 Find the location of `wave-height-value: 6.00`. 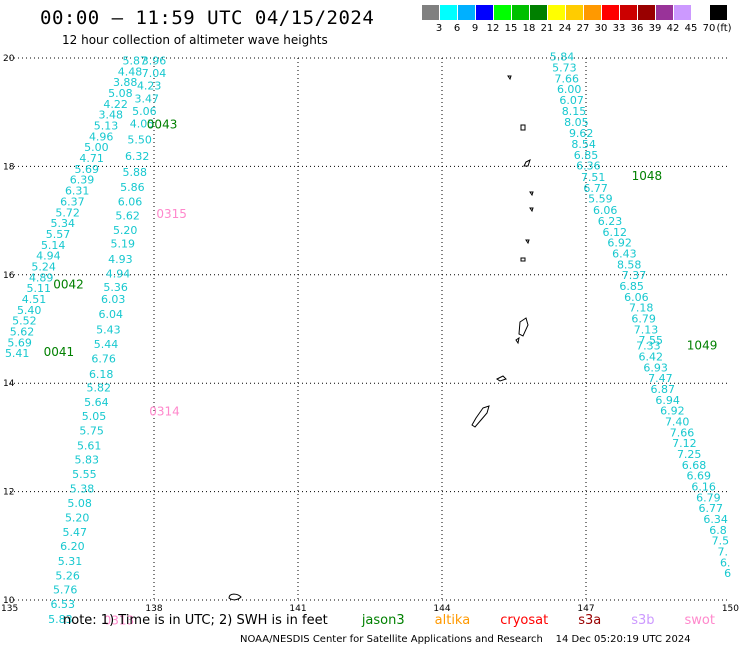

wave-height-value: 6.00 is located at coordinates (569, 89).